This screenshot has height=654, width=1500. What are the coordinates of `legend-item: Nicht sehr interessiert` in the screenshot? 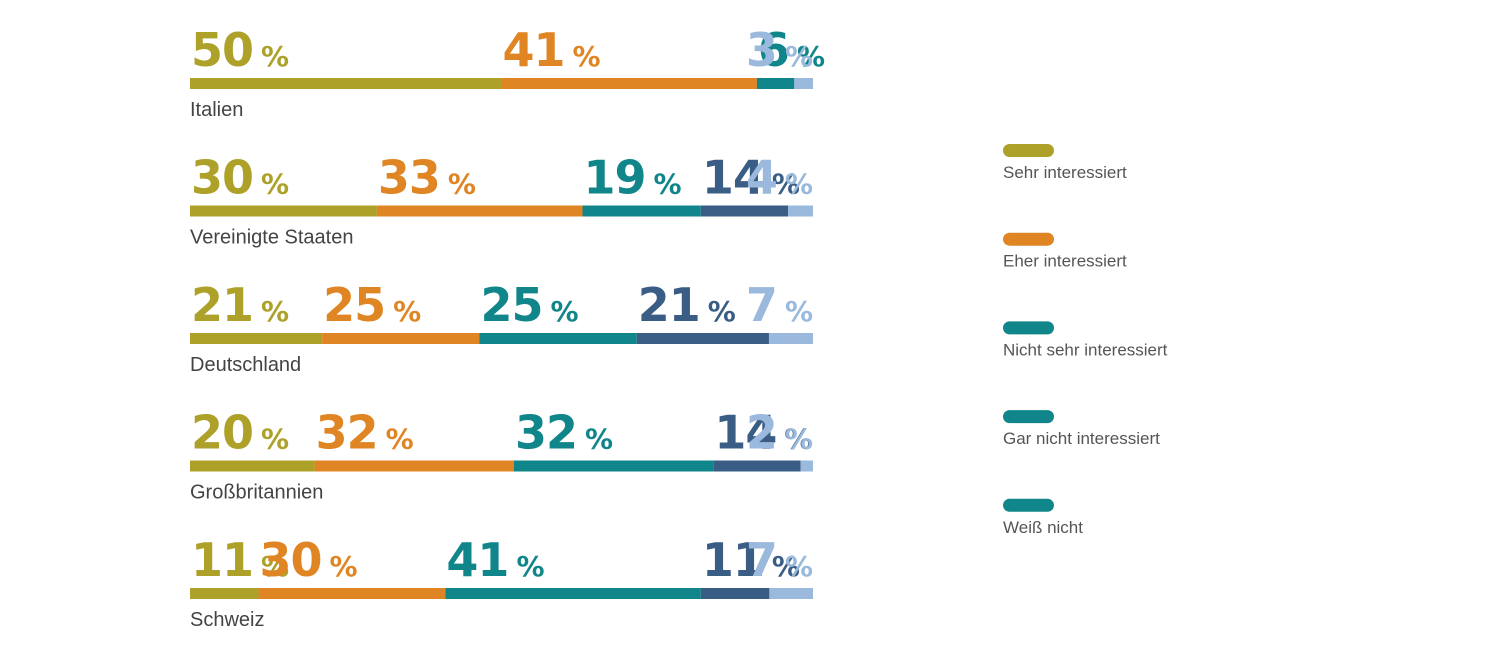 It's located at (1085, 340).